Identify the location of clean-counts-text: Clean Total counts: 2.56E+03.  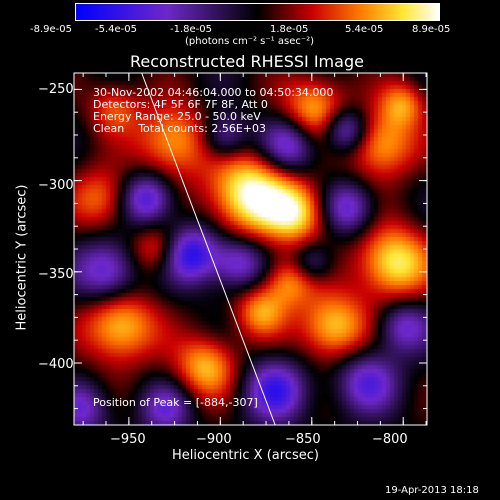
(180, 128).